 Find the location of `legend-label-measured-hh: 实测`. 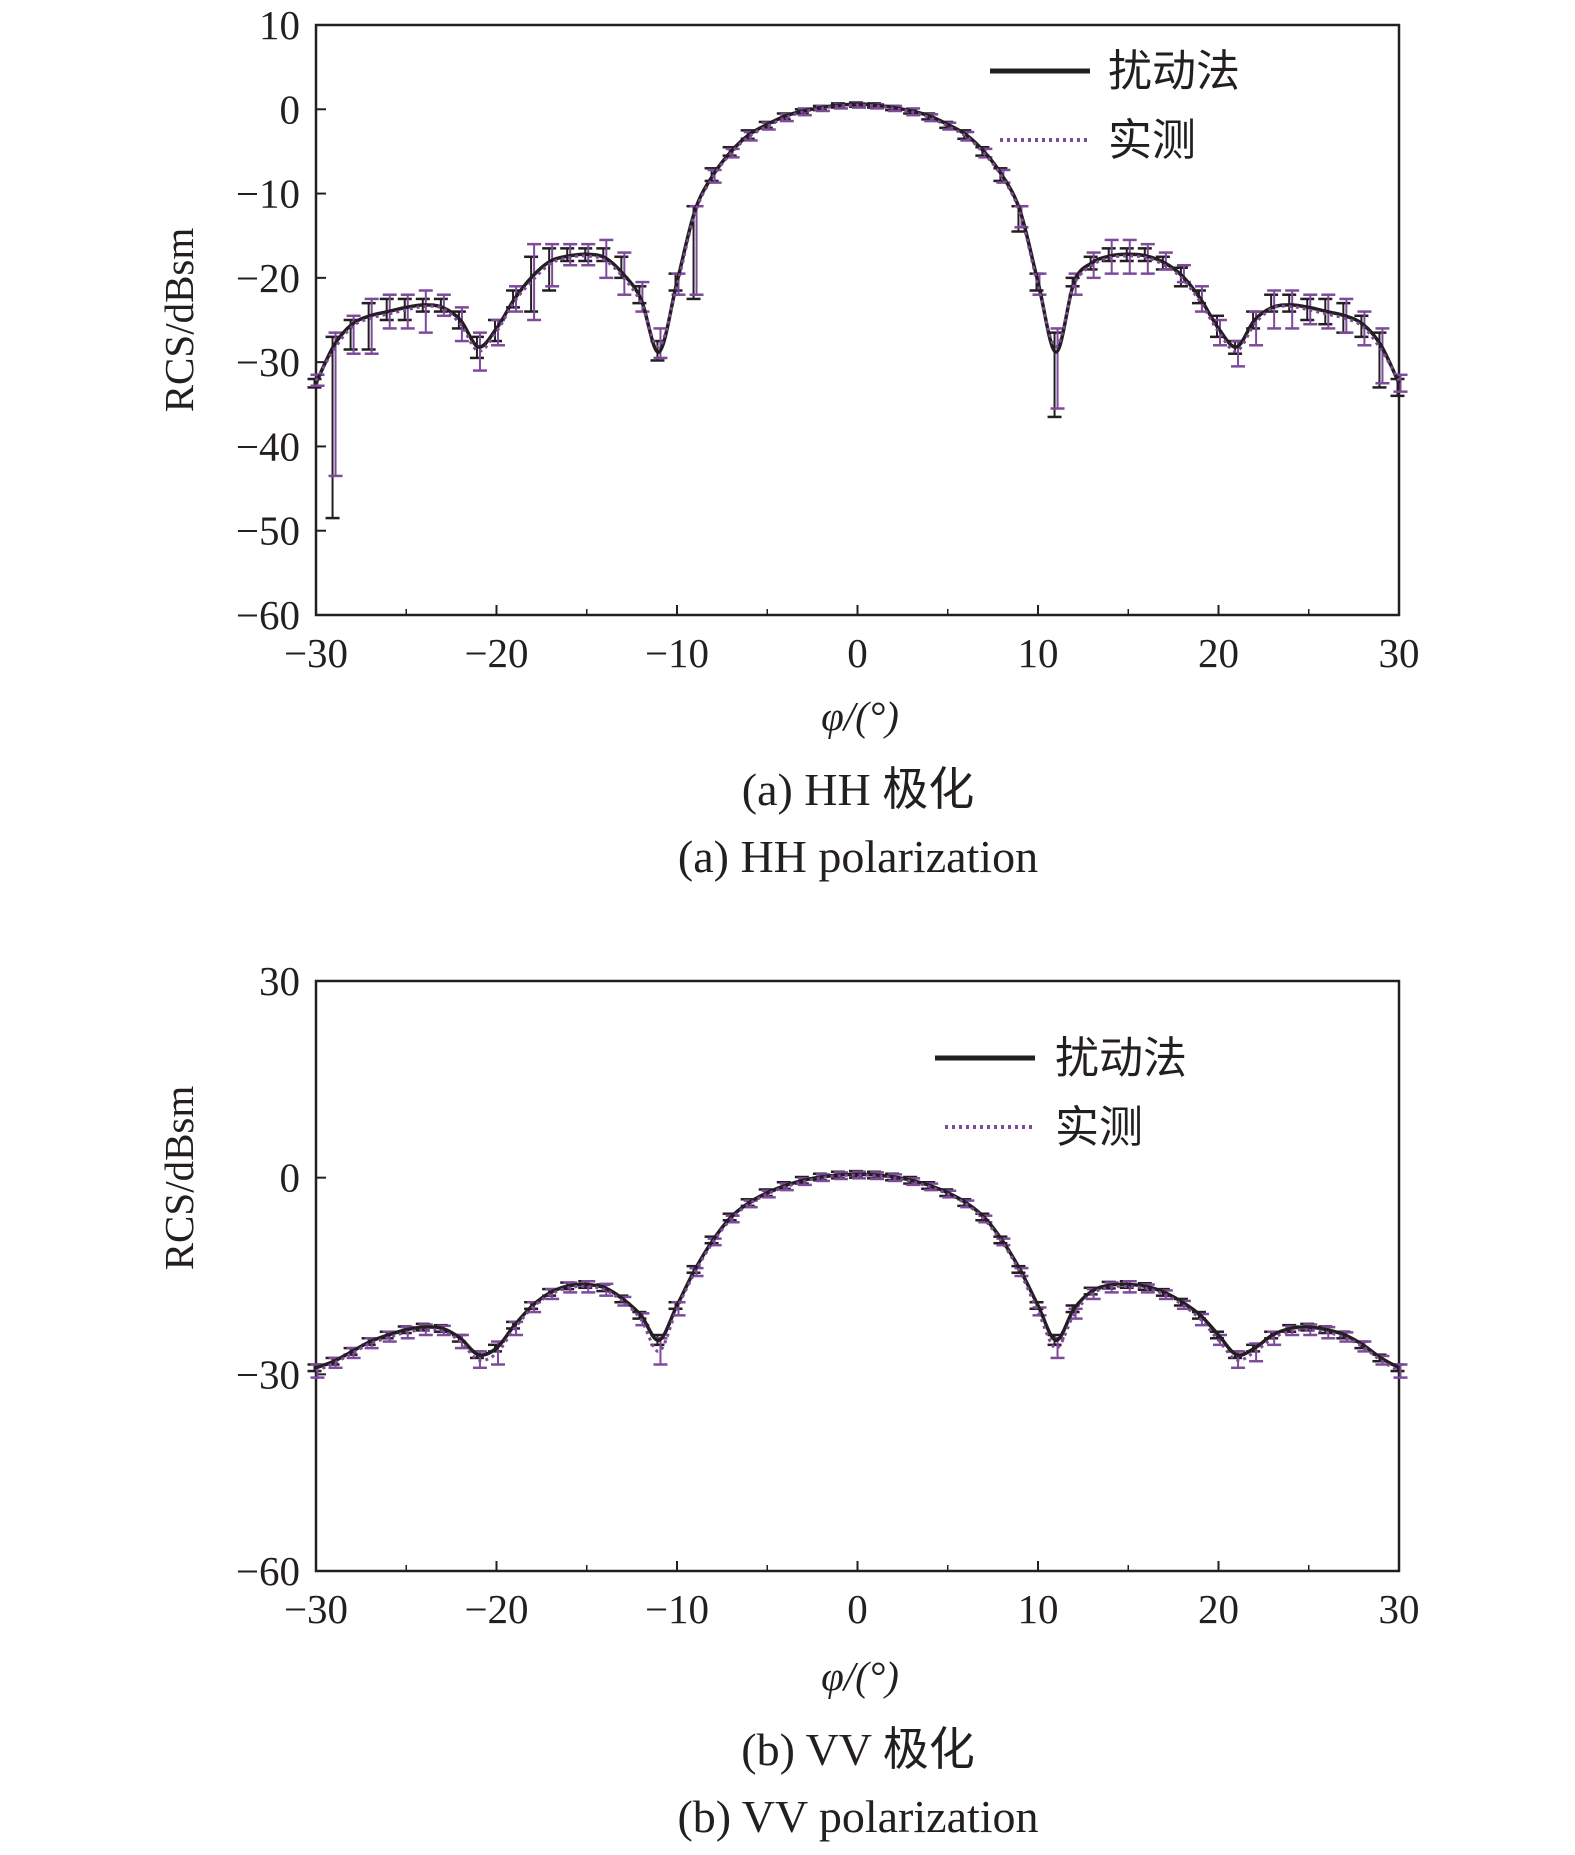

legend-label-measured-hh: 实测 is located at coordinates (1152, 140).